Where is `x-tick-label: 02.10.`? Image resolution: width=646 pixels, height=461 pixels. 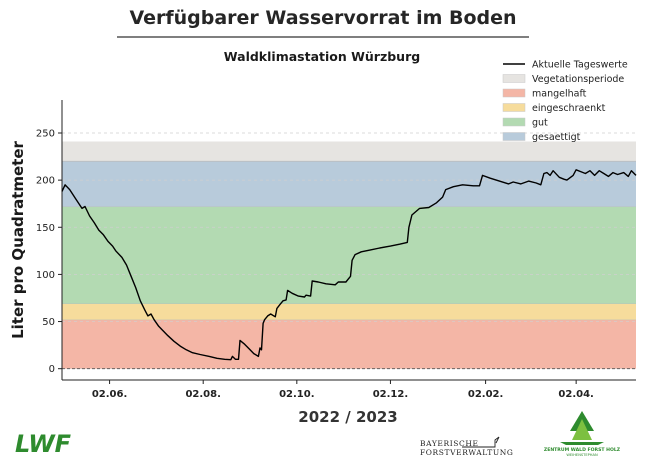
x-tick-label: 02.10. is located at coordinates (296, 394).